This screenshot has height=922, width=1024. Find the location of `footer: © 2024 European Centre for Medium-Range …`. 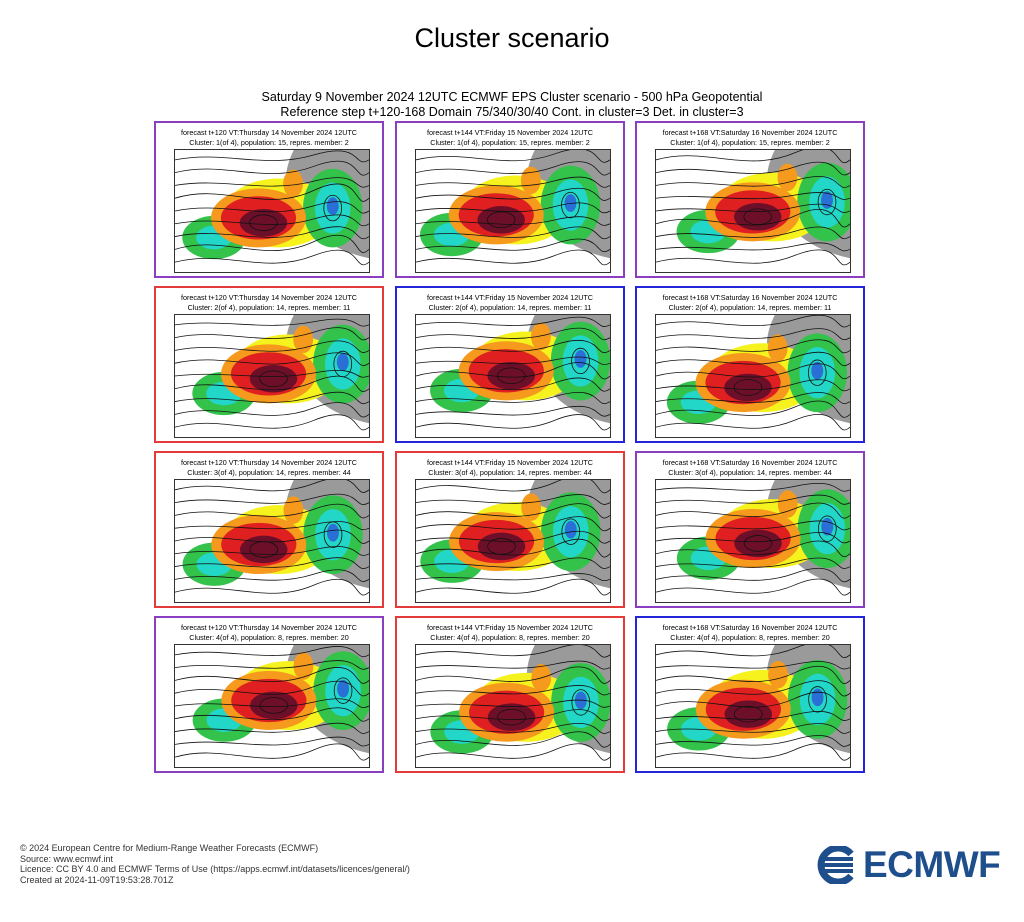

footer: © 2024 European Centre for Medium-Range … is located at coordinates (215, 864).